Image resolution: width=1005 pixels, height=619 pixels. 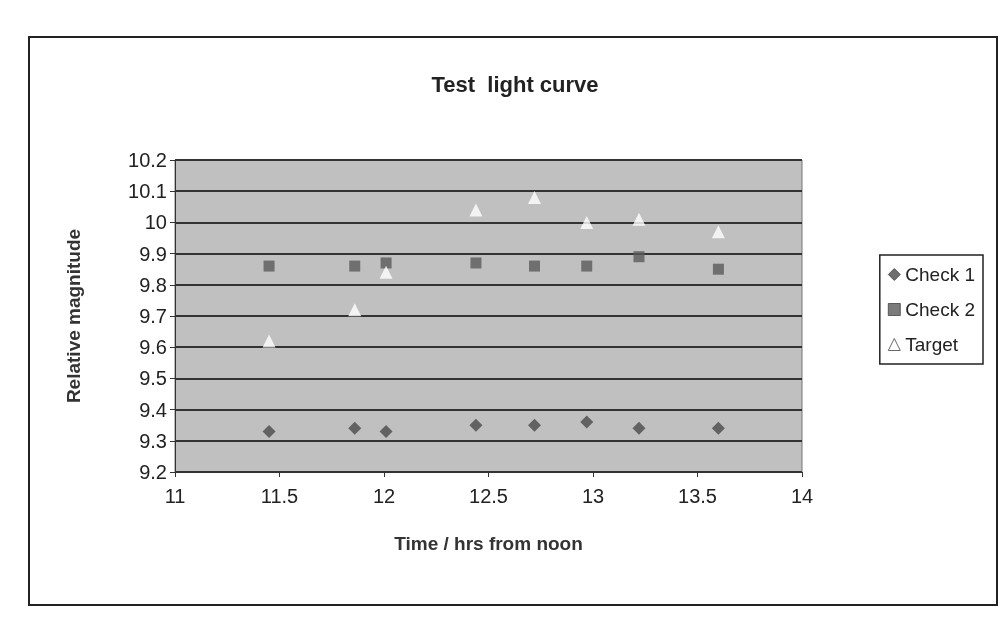 I want to click on legend-label: Target, so click(x=932, y=344).